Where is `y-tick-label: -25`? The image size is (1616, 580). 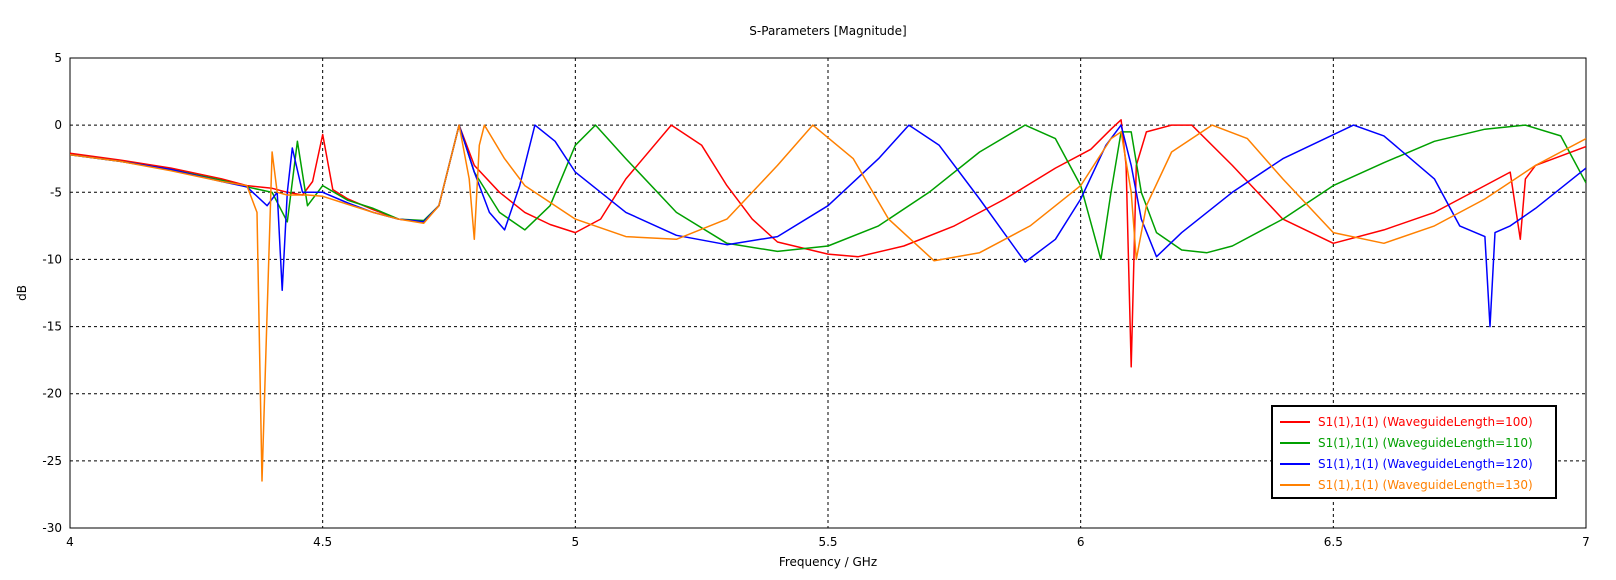
y-tick-label: -25 is located at coordinates (52, 461).